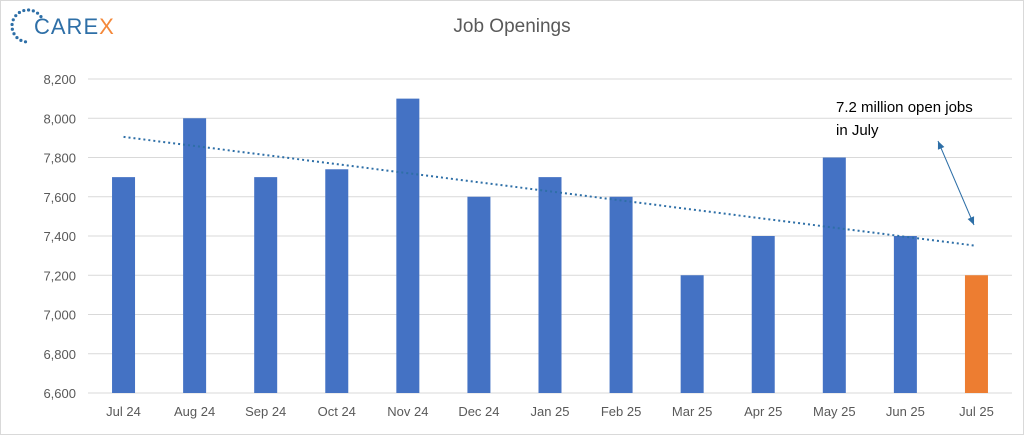 Image resolution: width=1024 pixels, height=435 pixels. Describe the element at coordinates (59, 393) in the screenshot. I see `y-tick-label: 6,600` at that location.